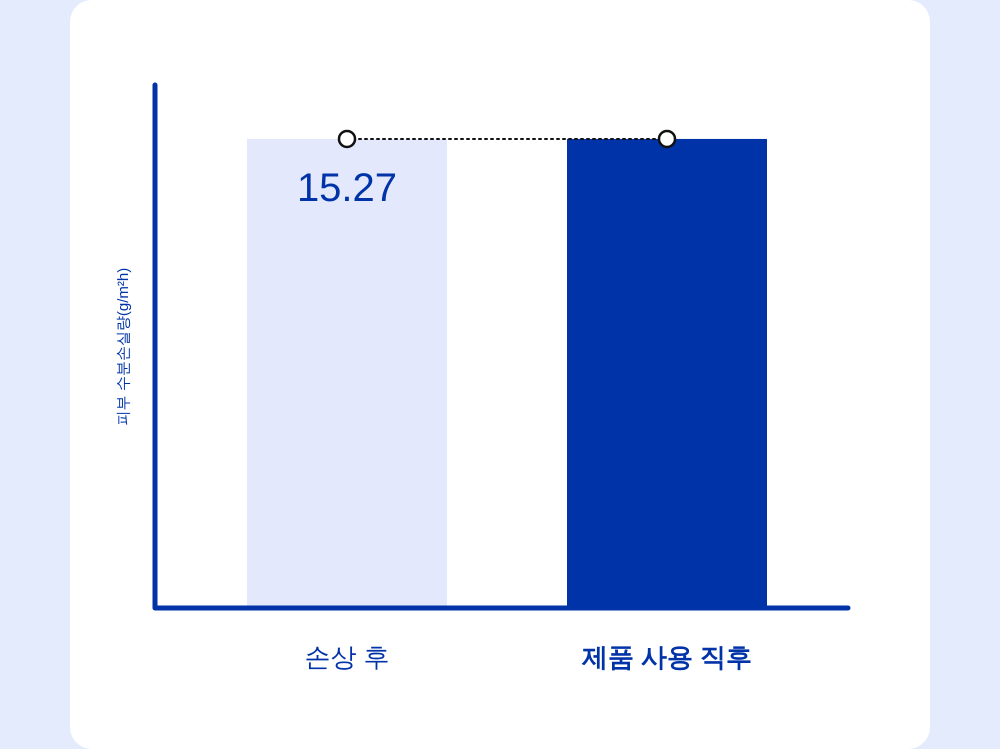 The image size is (1000, 749). What do you see at coordinates (347, 188) in the screenshot?
I see `annotation: 15.27` at bounding box center [347, 188].